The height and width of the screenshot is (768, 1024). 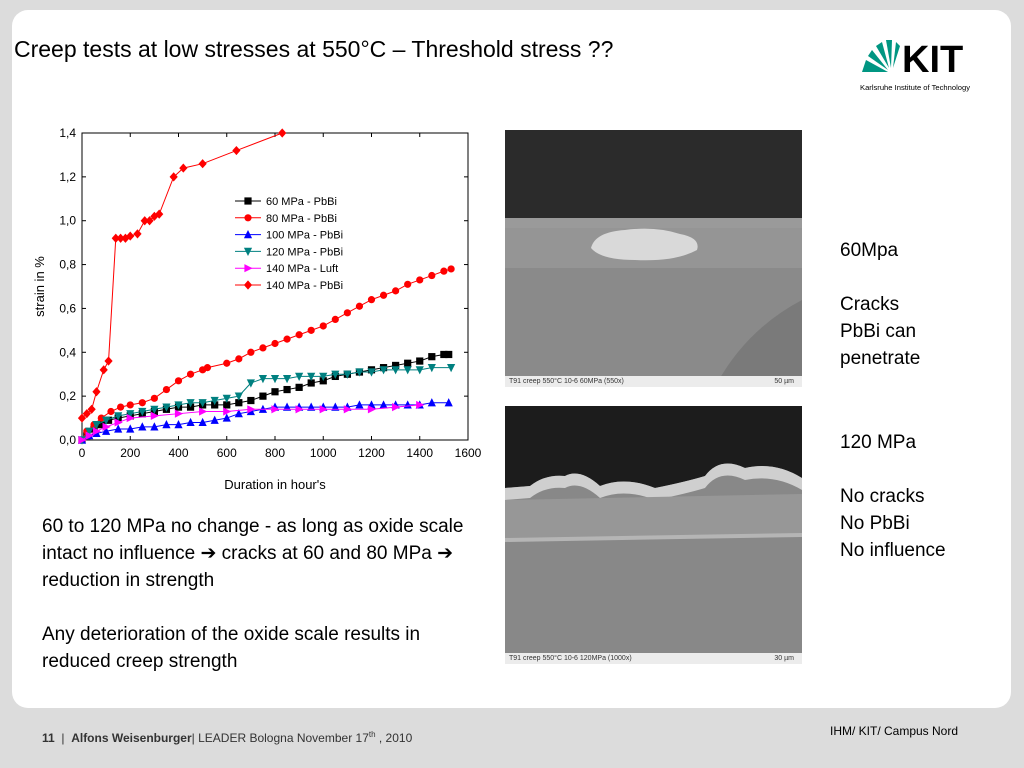 What do you see at coordinates (67, 133) in the screenshot?
I see `y-tick-label: 1,4` at bounding box center [67, 133].